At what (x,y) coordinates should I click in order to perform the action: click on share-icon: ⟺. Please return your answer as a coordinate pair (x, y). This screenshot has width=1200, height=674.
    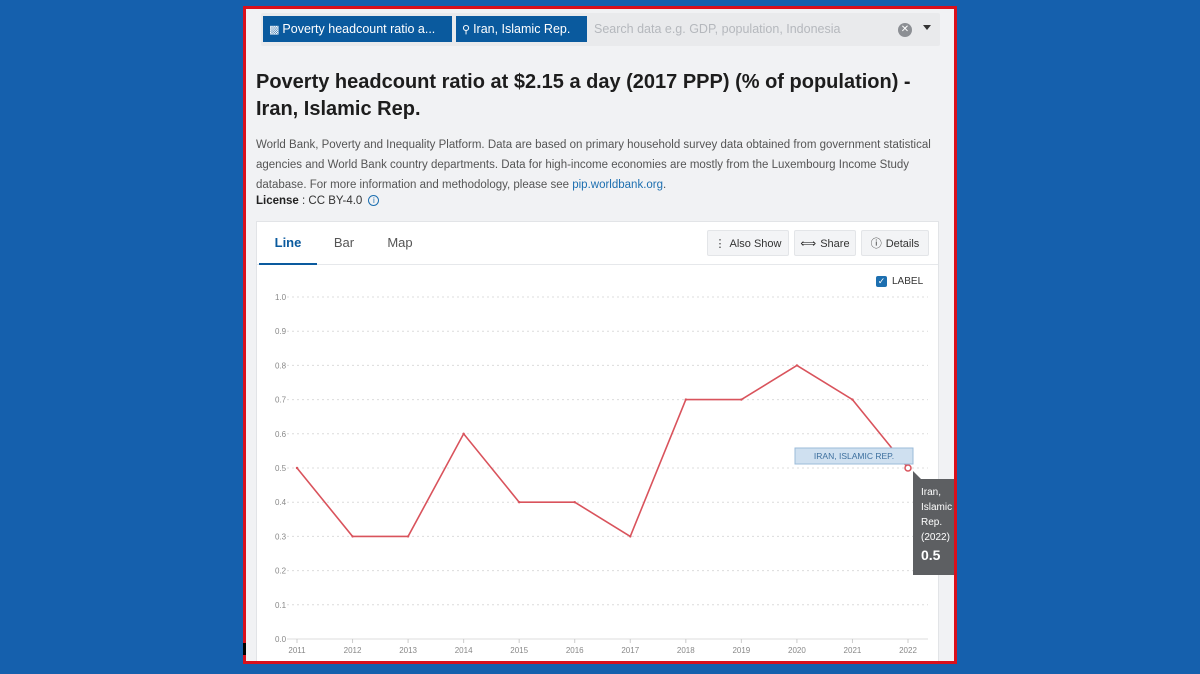
    Looking at the image, I should click on (808, 244).